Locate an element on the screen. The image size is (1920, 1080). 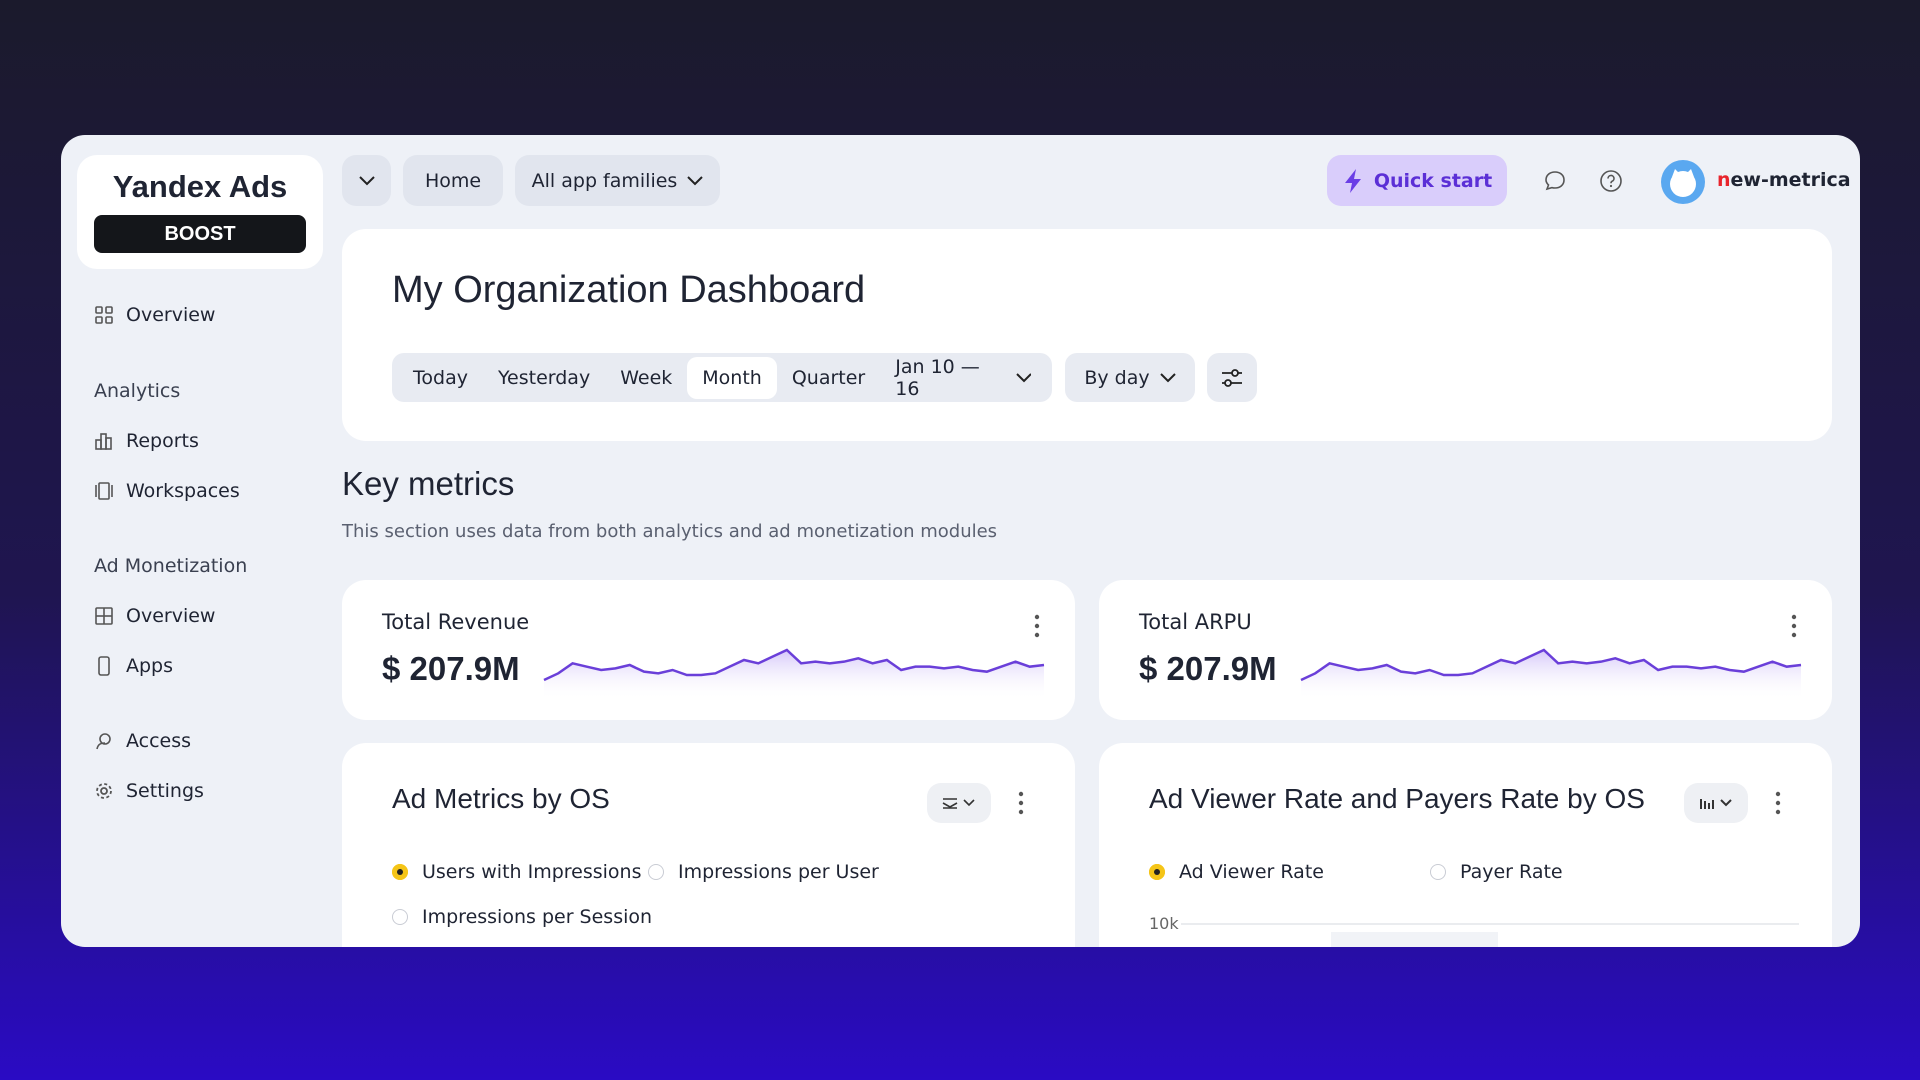
radio-label: Users with Impressions is located at coordinates (532, 872).